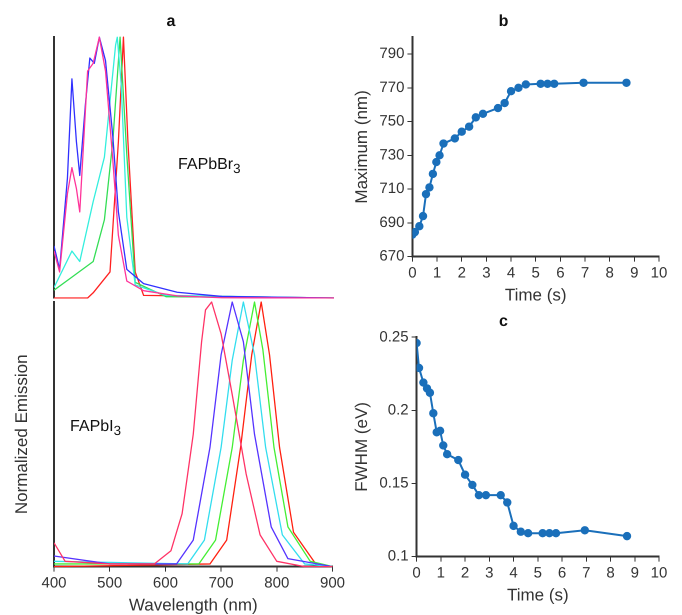  What do you see at coordinates (332, 583) in the screenshot?
I see `x-tick-label: 900` at bounding box center [332, 583].